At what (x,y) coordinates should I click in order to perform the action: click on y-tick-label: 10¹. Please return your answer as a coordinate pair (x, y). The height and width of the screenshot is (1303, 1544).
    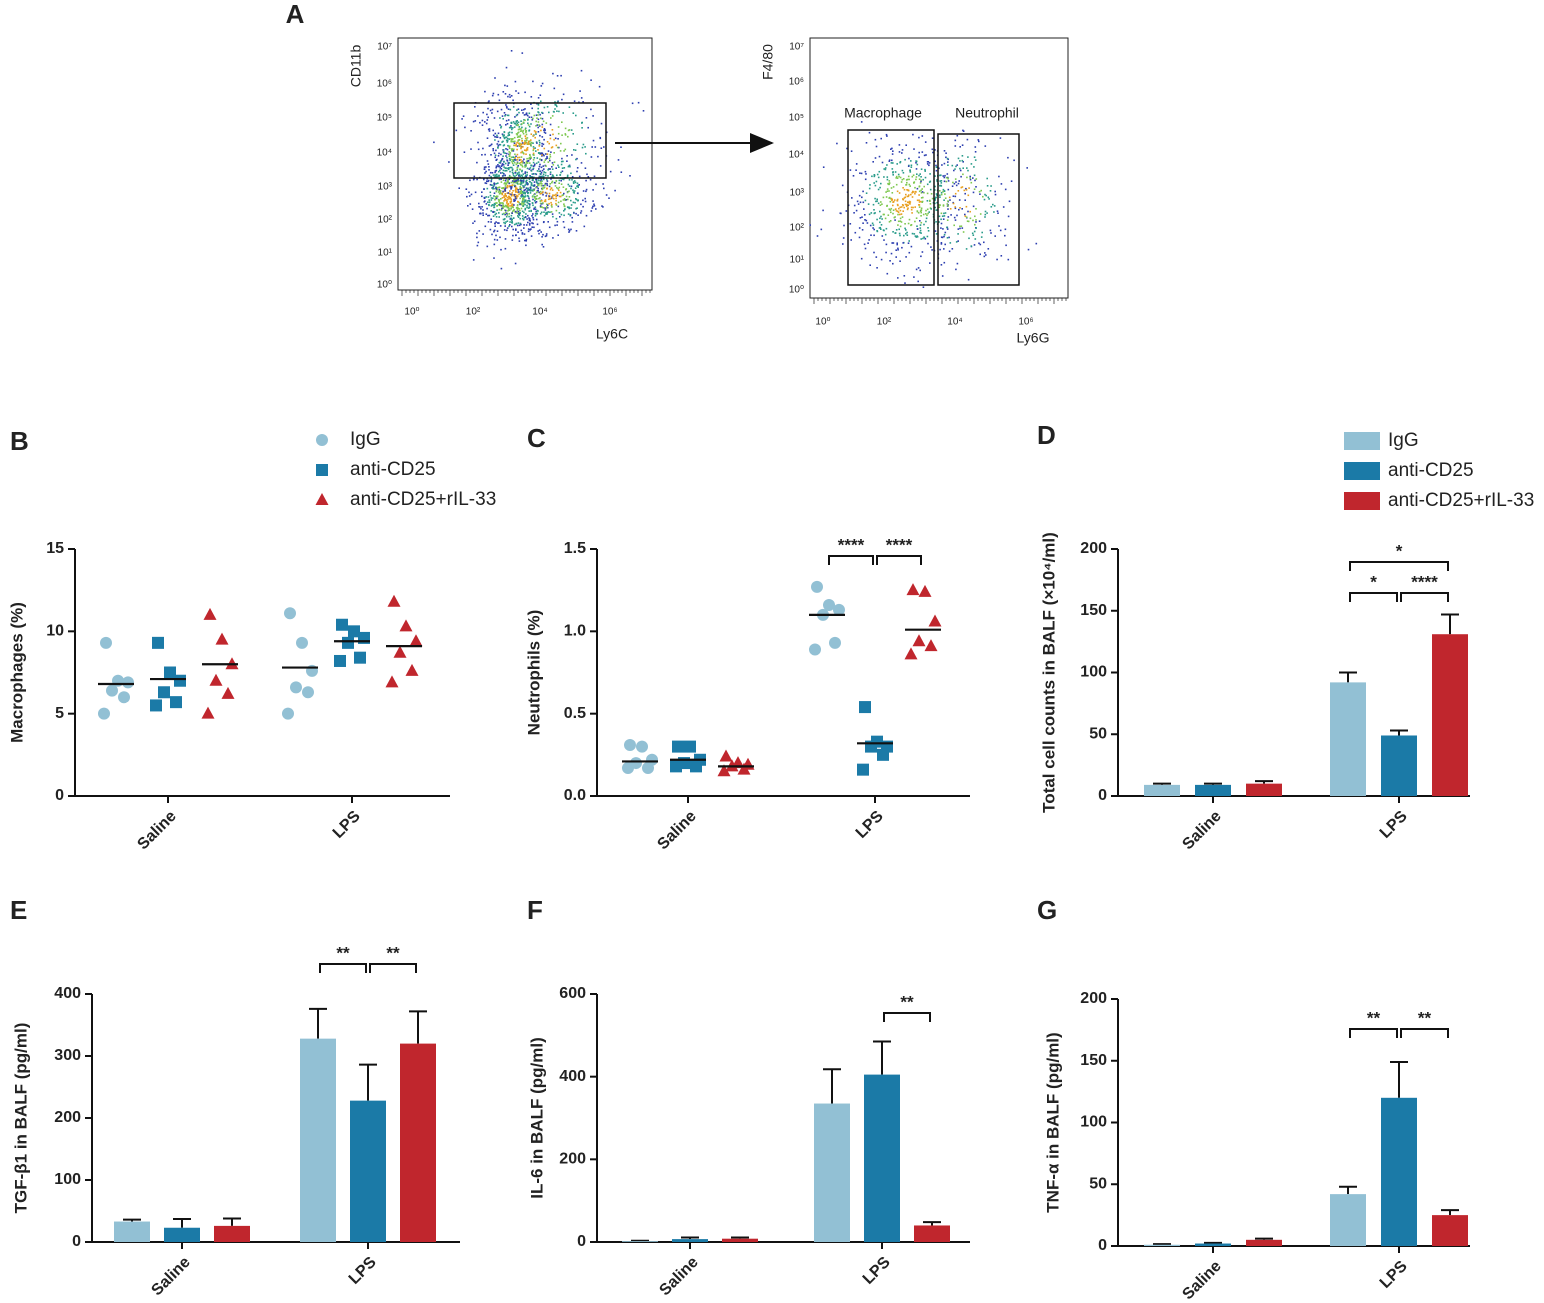
    Looking at the image, I should click on (385, 253).